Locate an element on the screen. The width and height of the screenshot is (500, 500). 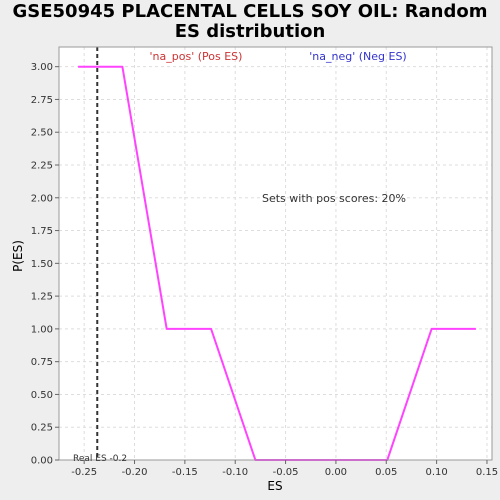
y-tick-label: 1.00 is located at coordinates (42, 329).